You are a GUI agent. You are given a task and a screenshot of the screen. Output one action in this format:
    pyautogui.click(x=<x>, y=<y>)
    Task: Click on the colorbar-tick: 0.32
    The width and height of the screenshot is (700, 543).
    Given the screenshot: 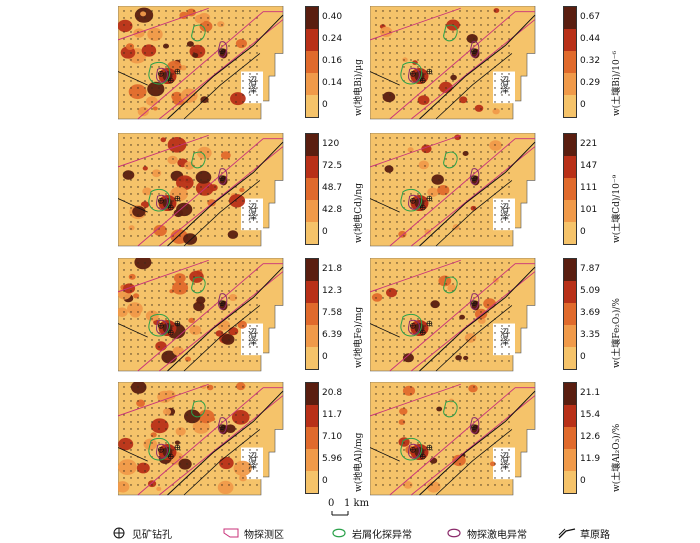 What is the action you would take?
    pyautogui.click(x=590, y=61)
    